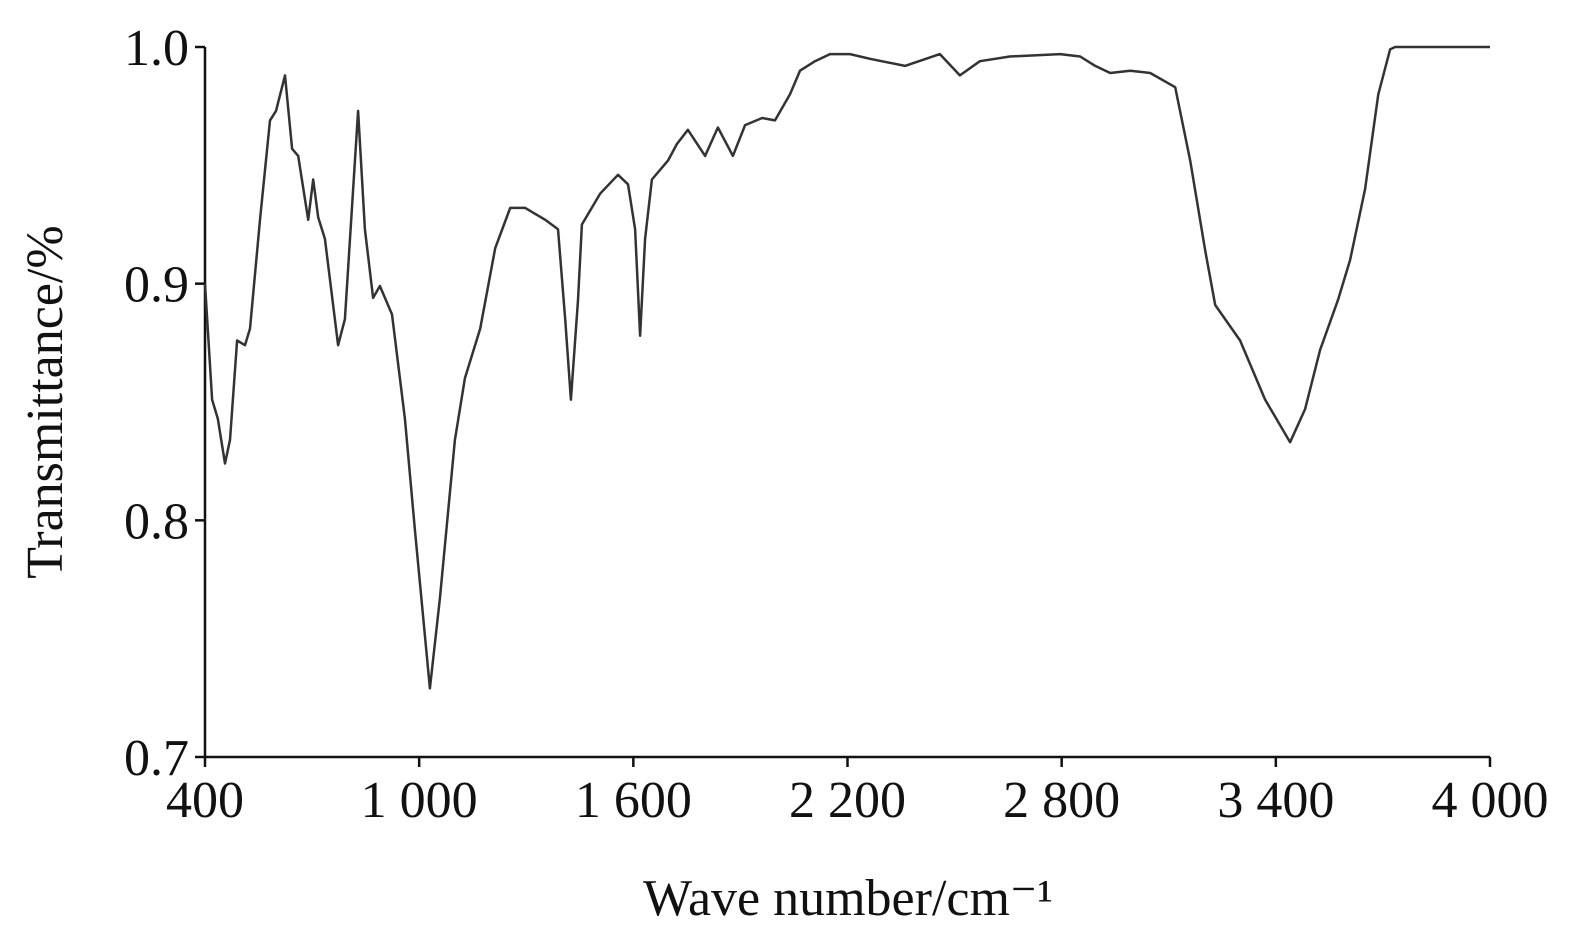 This screenshot has height=944, width=1581. Describe the element at coordinates (848, 898) in the screenshot. I see `x-axis-title: Wave number/cm⁻¹` at that location.